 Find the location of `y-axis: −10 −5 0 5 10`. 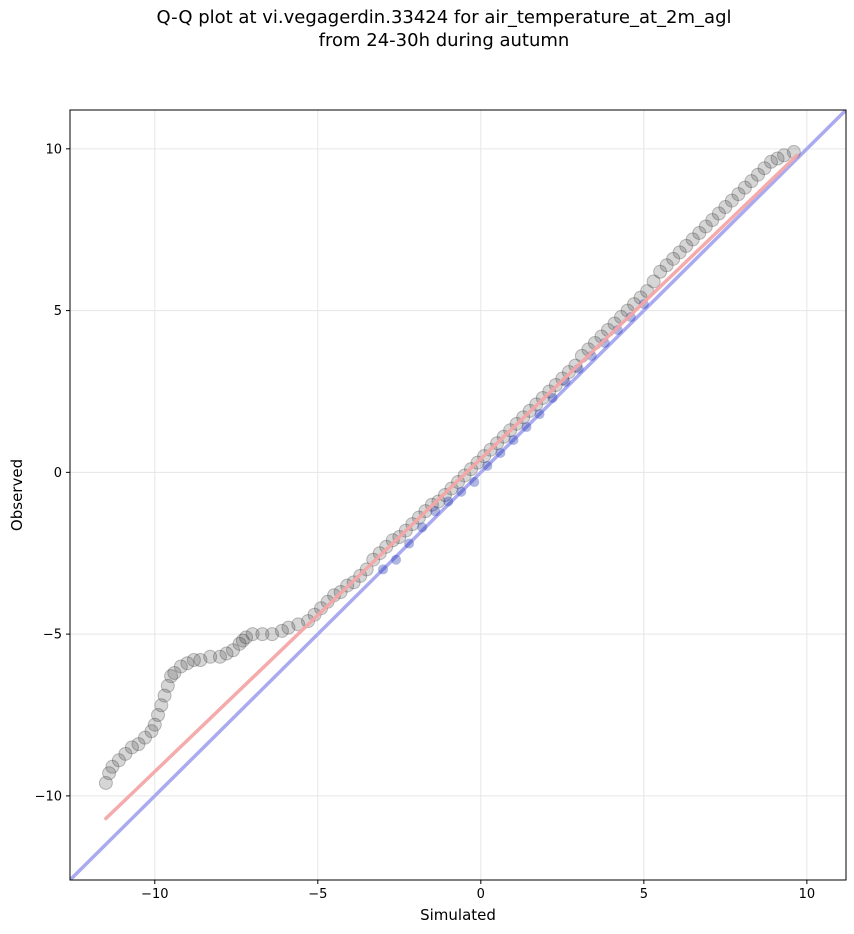

y-axis: −10 −5 0 5 10 is located at coordinates (52, 473).